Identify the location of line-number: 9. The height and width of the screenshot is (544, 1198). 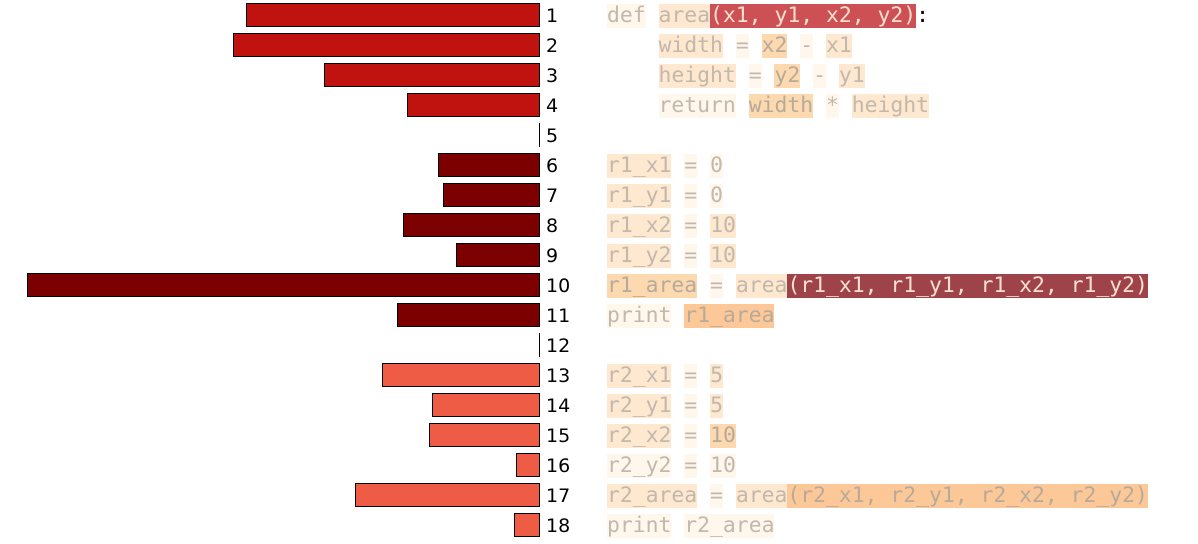
(552, 256).